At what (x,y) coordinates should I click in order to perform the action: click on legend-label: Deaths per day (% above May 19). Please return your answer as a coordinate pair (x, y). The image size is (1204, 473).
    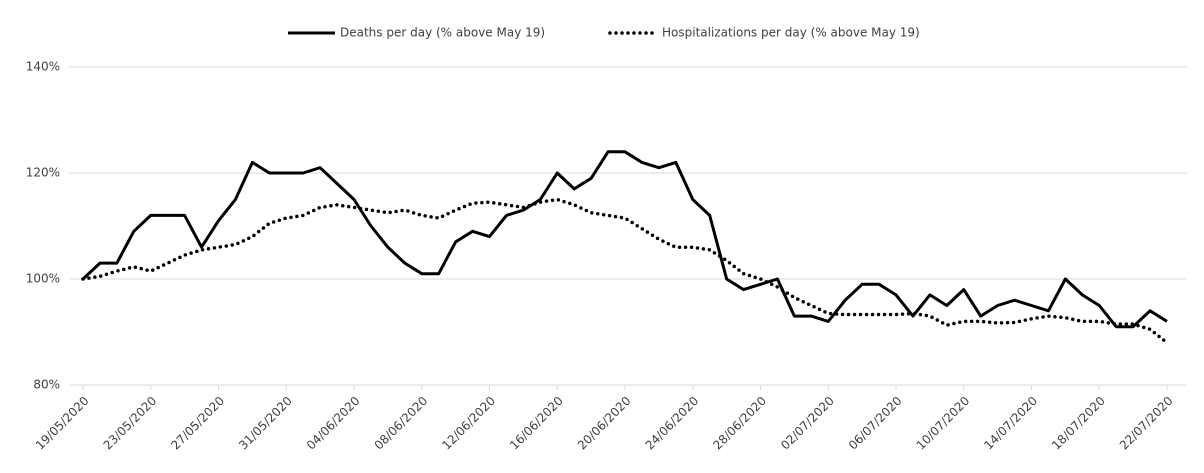
    Looking at the image, I should click on (442, 33).